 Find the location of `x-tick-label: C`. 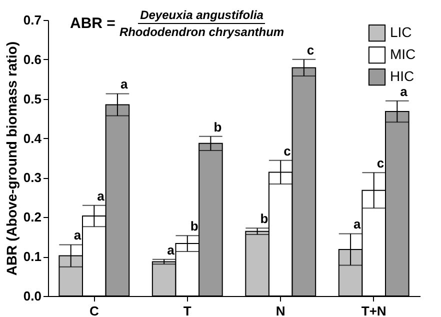

x-tick-label: C is located at coordinates (94, 310).